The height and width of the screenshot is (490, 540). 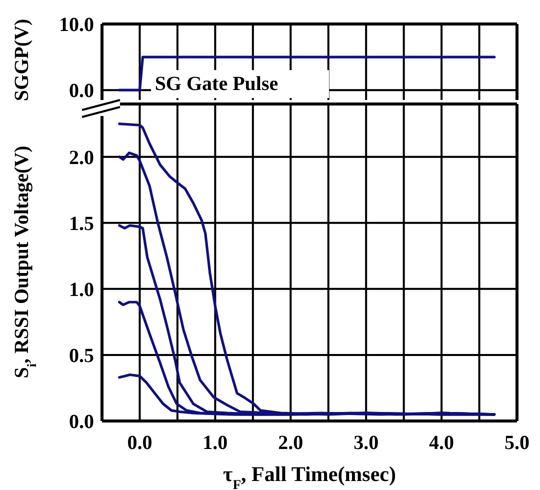 What do you see at coordinates (81, 355) in the screenshot?
I see `y-tick-label: 0.5` at bounding box center [81, 355].